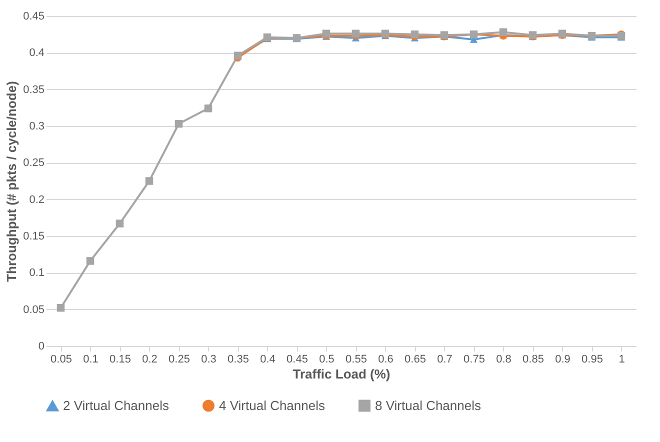  I want to click on x-tick-label: 0.95, so click(592, 360).